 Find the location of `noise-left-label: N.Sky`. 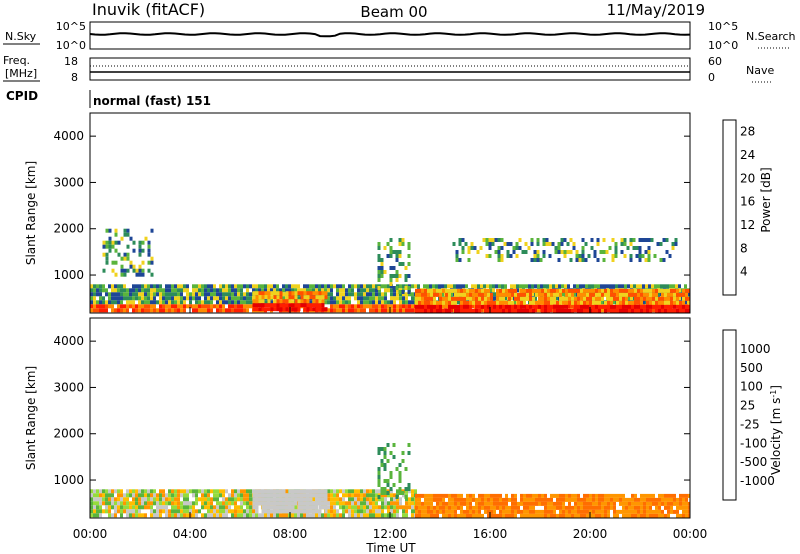

noise-left-label: N.Sky is located at coordinates (21, 36).